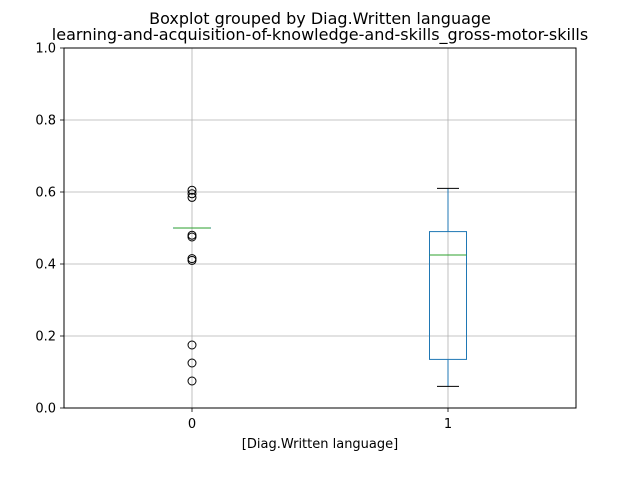  I want to click on y-tick-label: 0.8, so click(45, 121).